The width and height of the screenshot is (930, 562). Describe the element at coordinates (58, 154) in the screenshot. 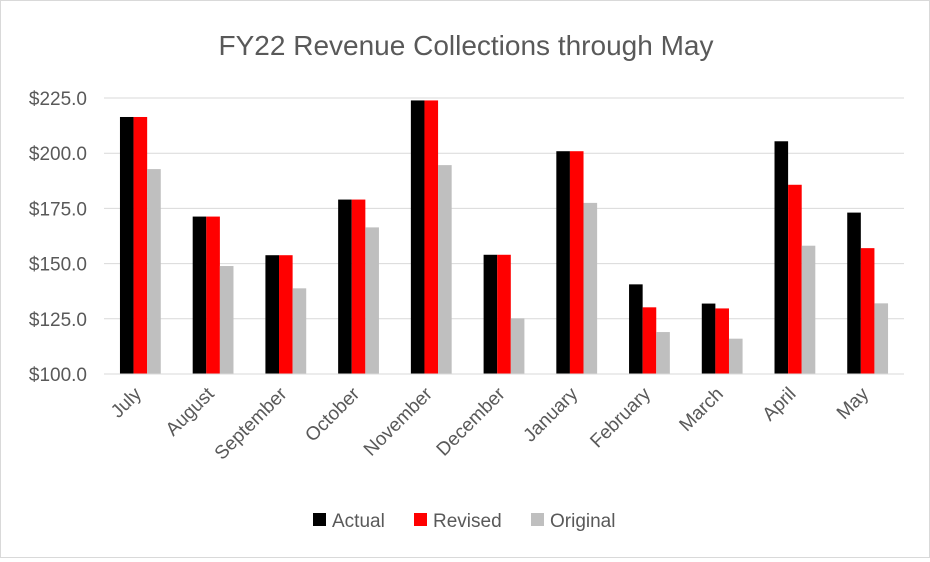

I see `y-tick-label: $200.0` at that location.